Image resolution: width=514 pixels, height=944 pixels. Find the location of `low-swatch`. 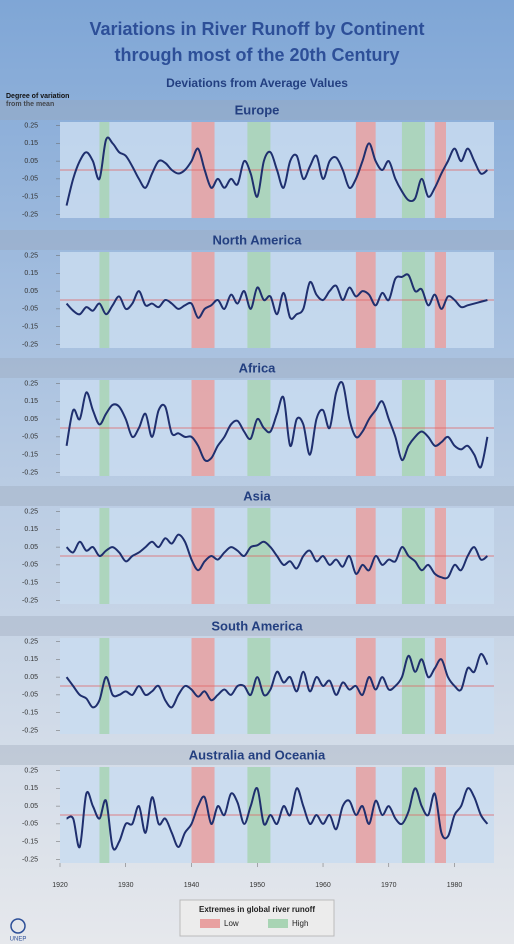

low-swatch is located at coordinates (210, 923).